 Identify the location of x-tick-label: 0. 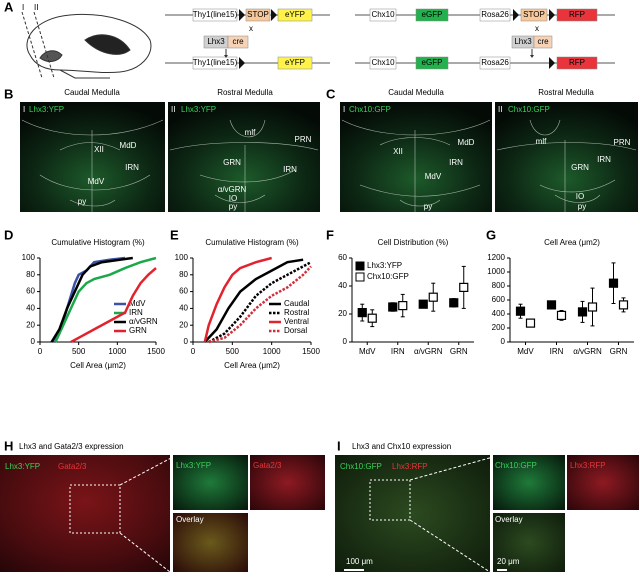
(40, 351).